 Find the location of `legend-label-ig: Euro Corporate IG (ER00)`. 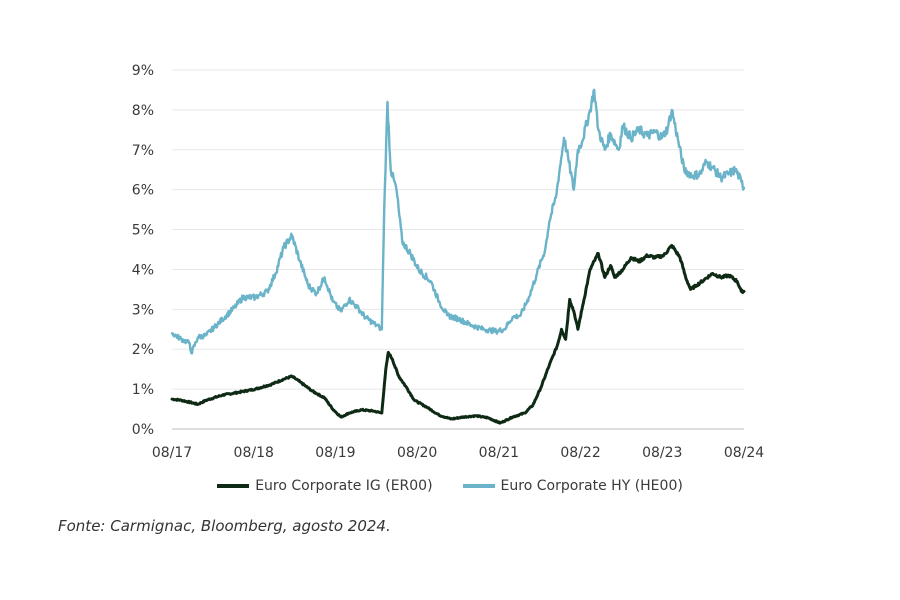

legend-label-ig: Euro Corporate IG (ER00) is located at coordinates (344, 486).